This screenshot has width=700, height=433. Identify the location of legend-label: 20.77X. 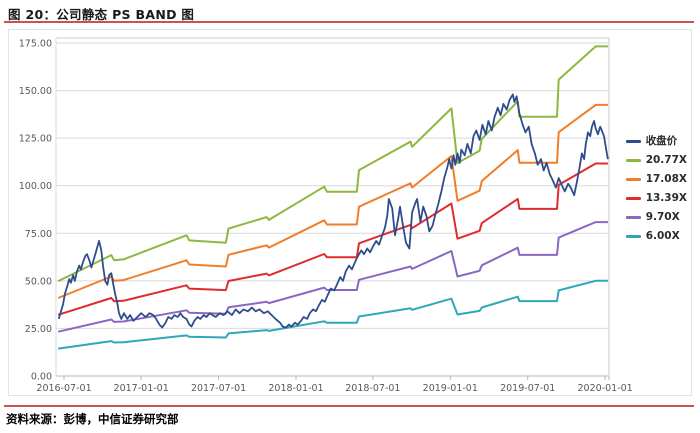
(666, 159).